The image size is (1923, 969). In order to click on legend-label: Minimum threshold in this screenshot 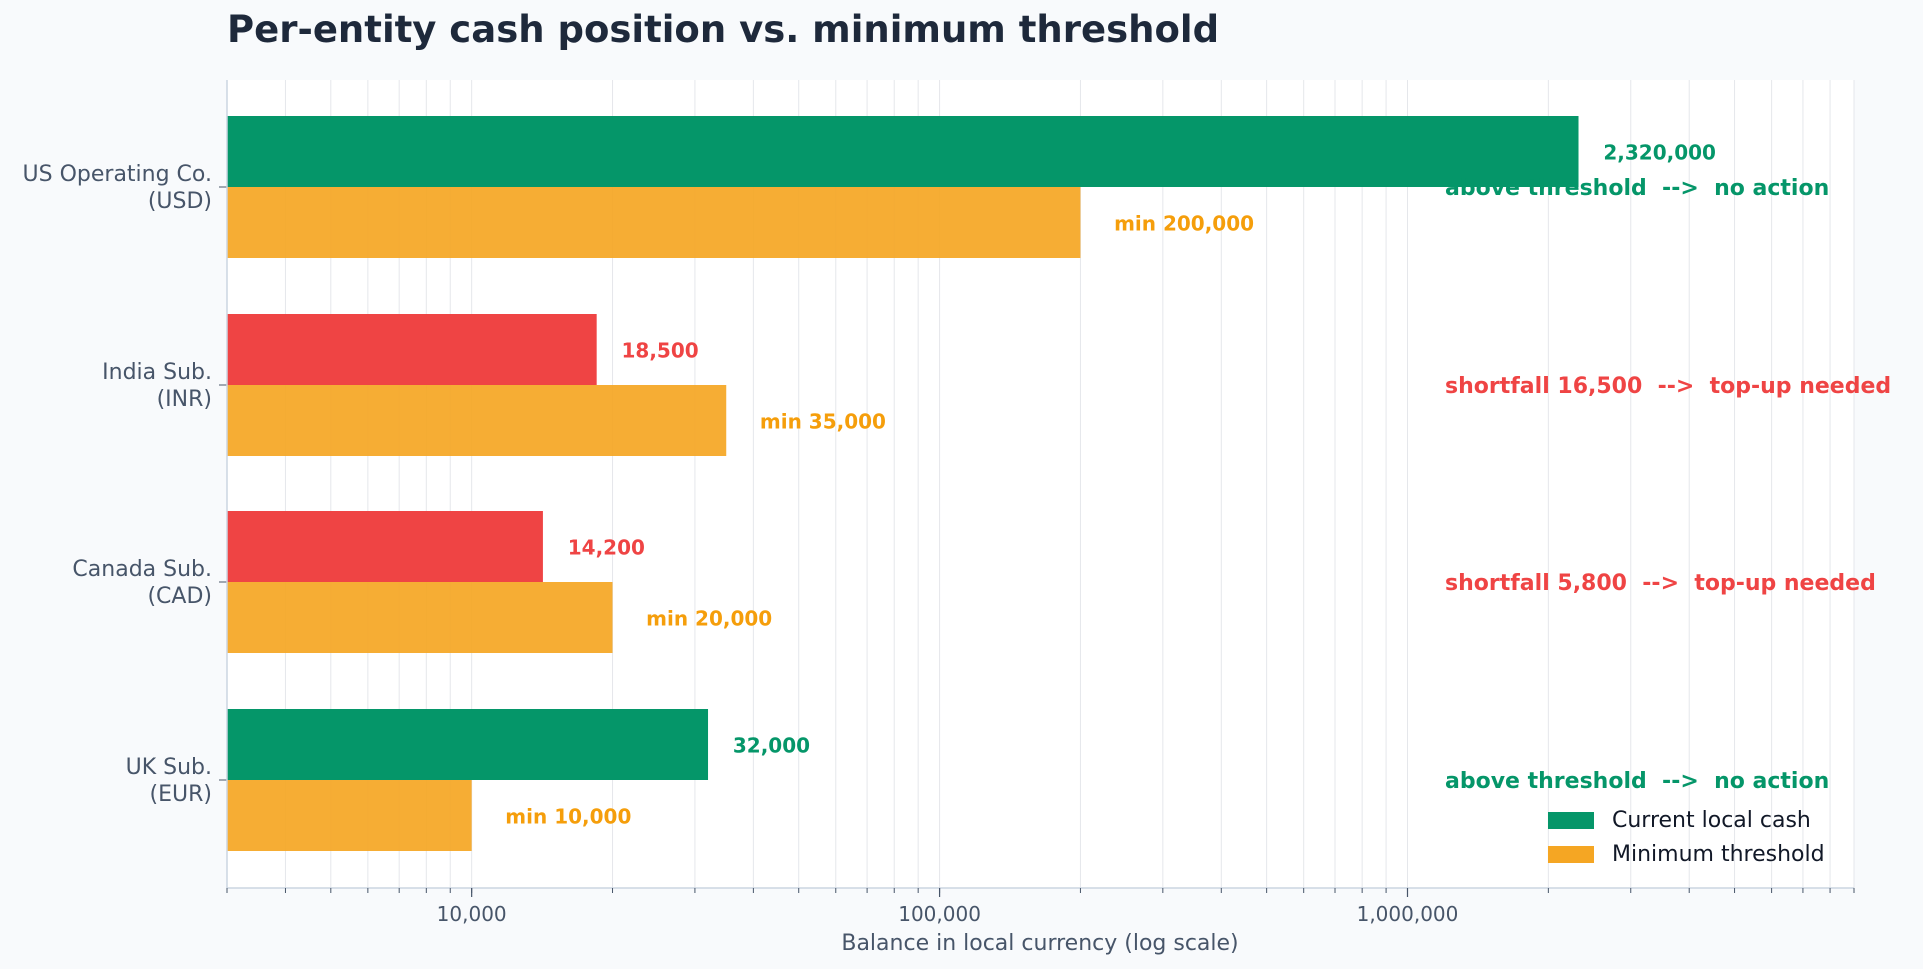, I will do `click(1718, 854)`.